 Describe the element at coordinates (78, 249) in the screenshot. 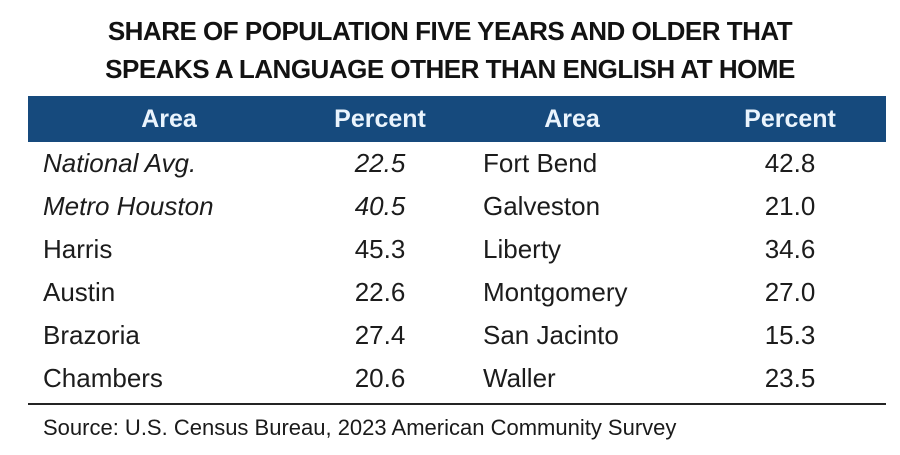

I see `area-left-cell: Harris` at that location.